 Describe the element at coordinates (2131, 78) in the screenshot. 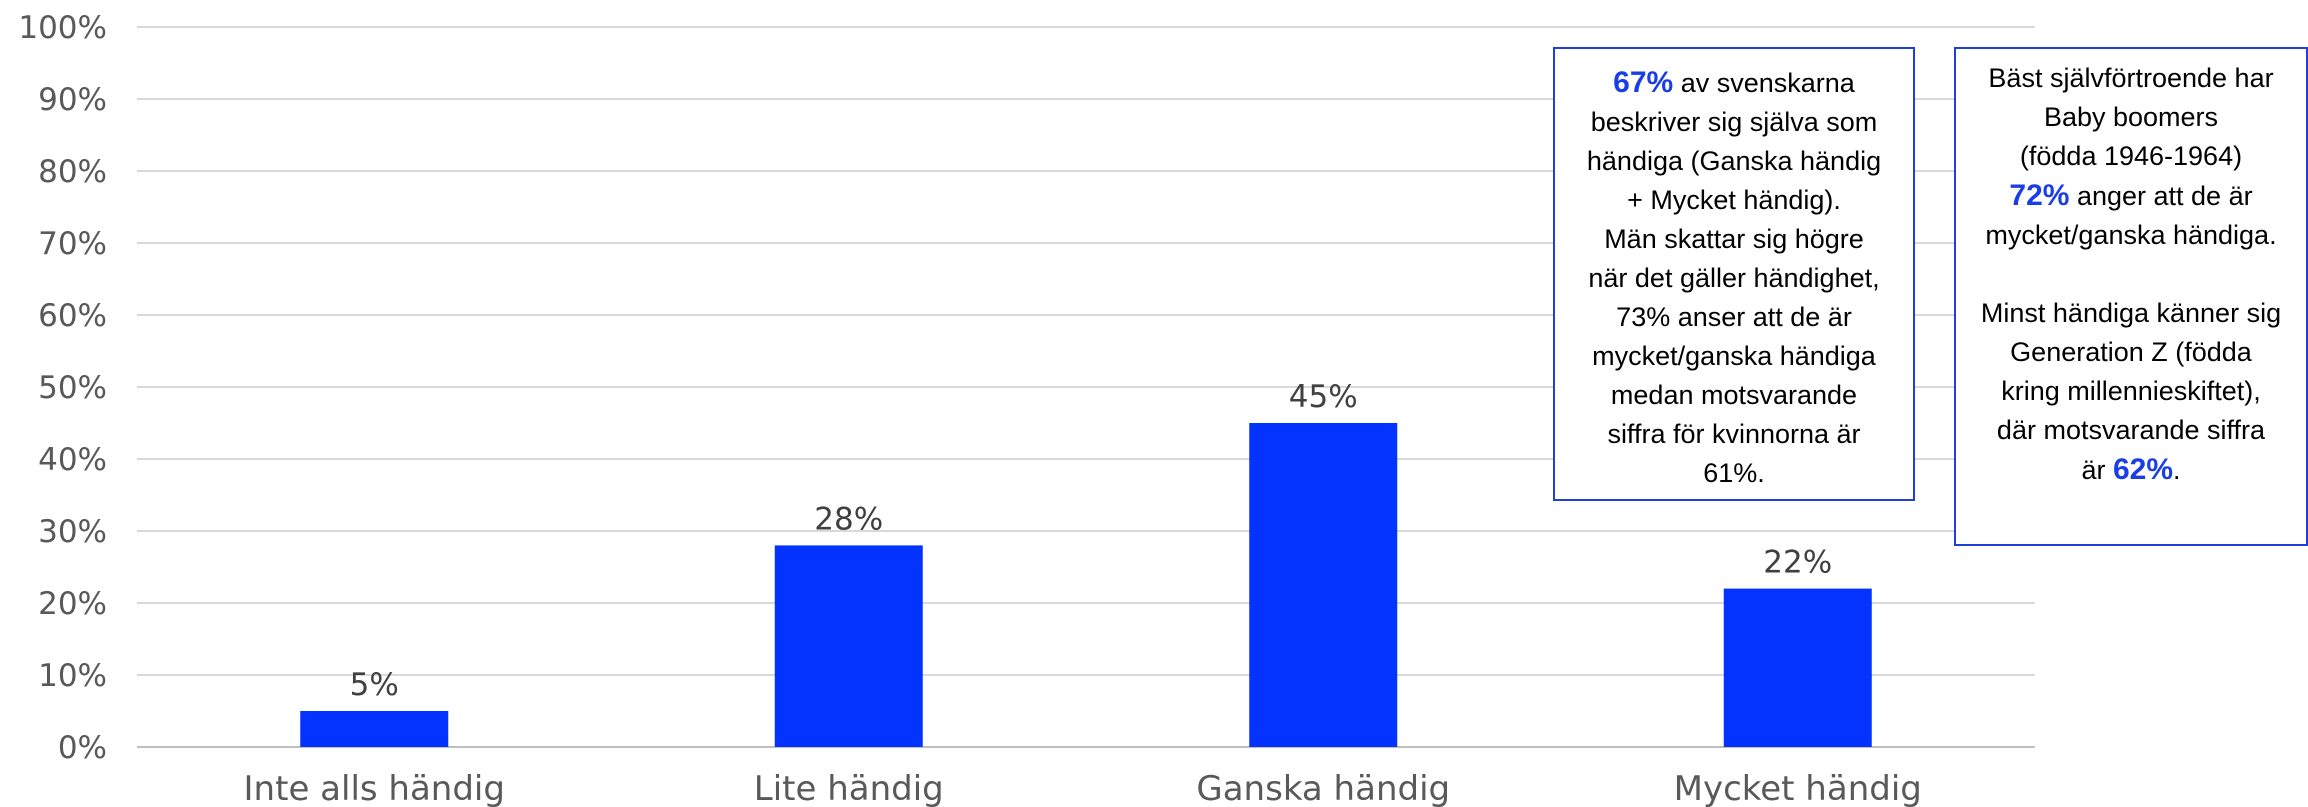

I see `note2-line-1: Bäst självförtroende har` at that location.